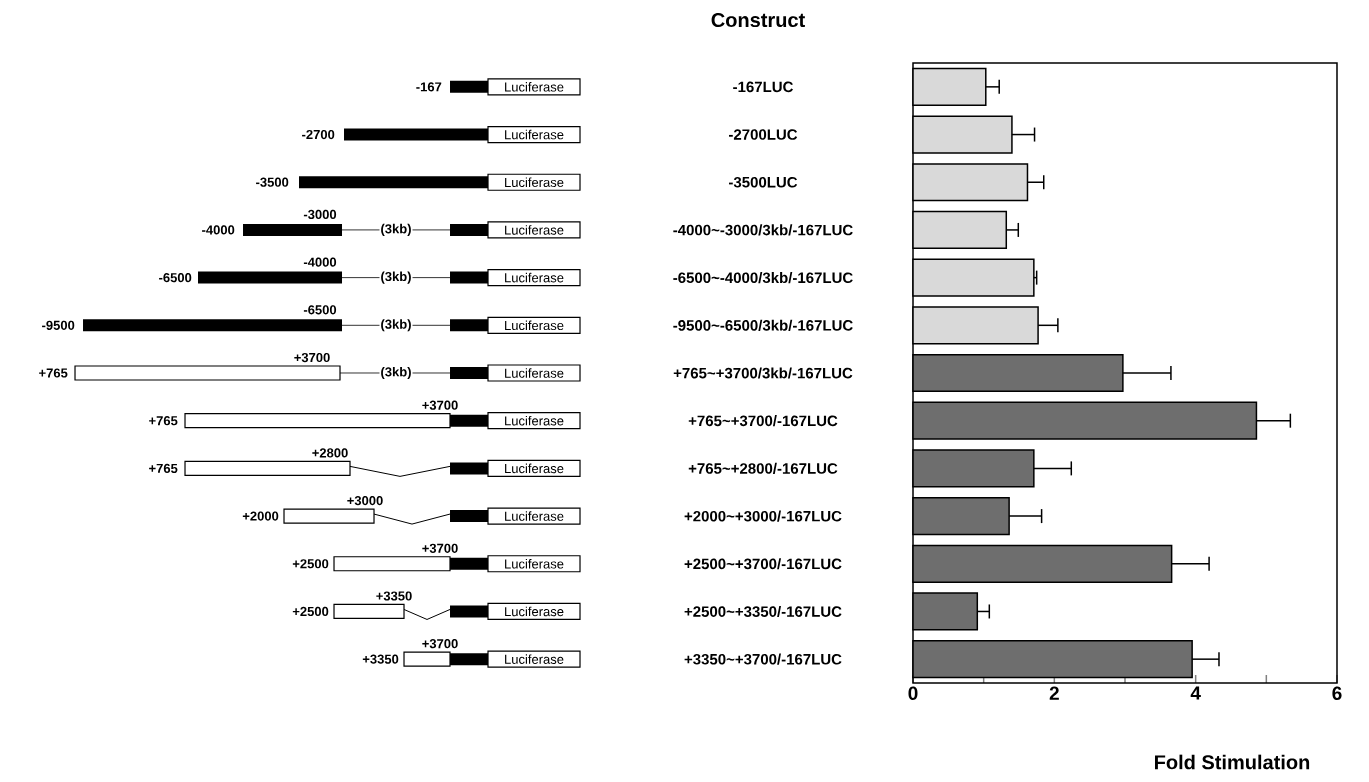 This screenshot has width=1369, height=782. I want to click on y-tick-label: +2000~+3000/-167LUC, so click(763, 516).